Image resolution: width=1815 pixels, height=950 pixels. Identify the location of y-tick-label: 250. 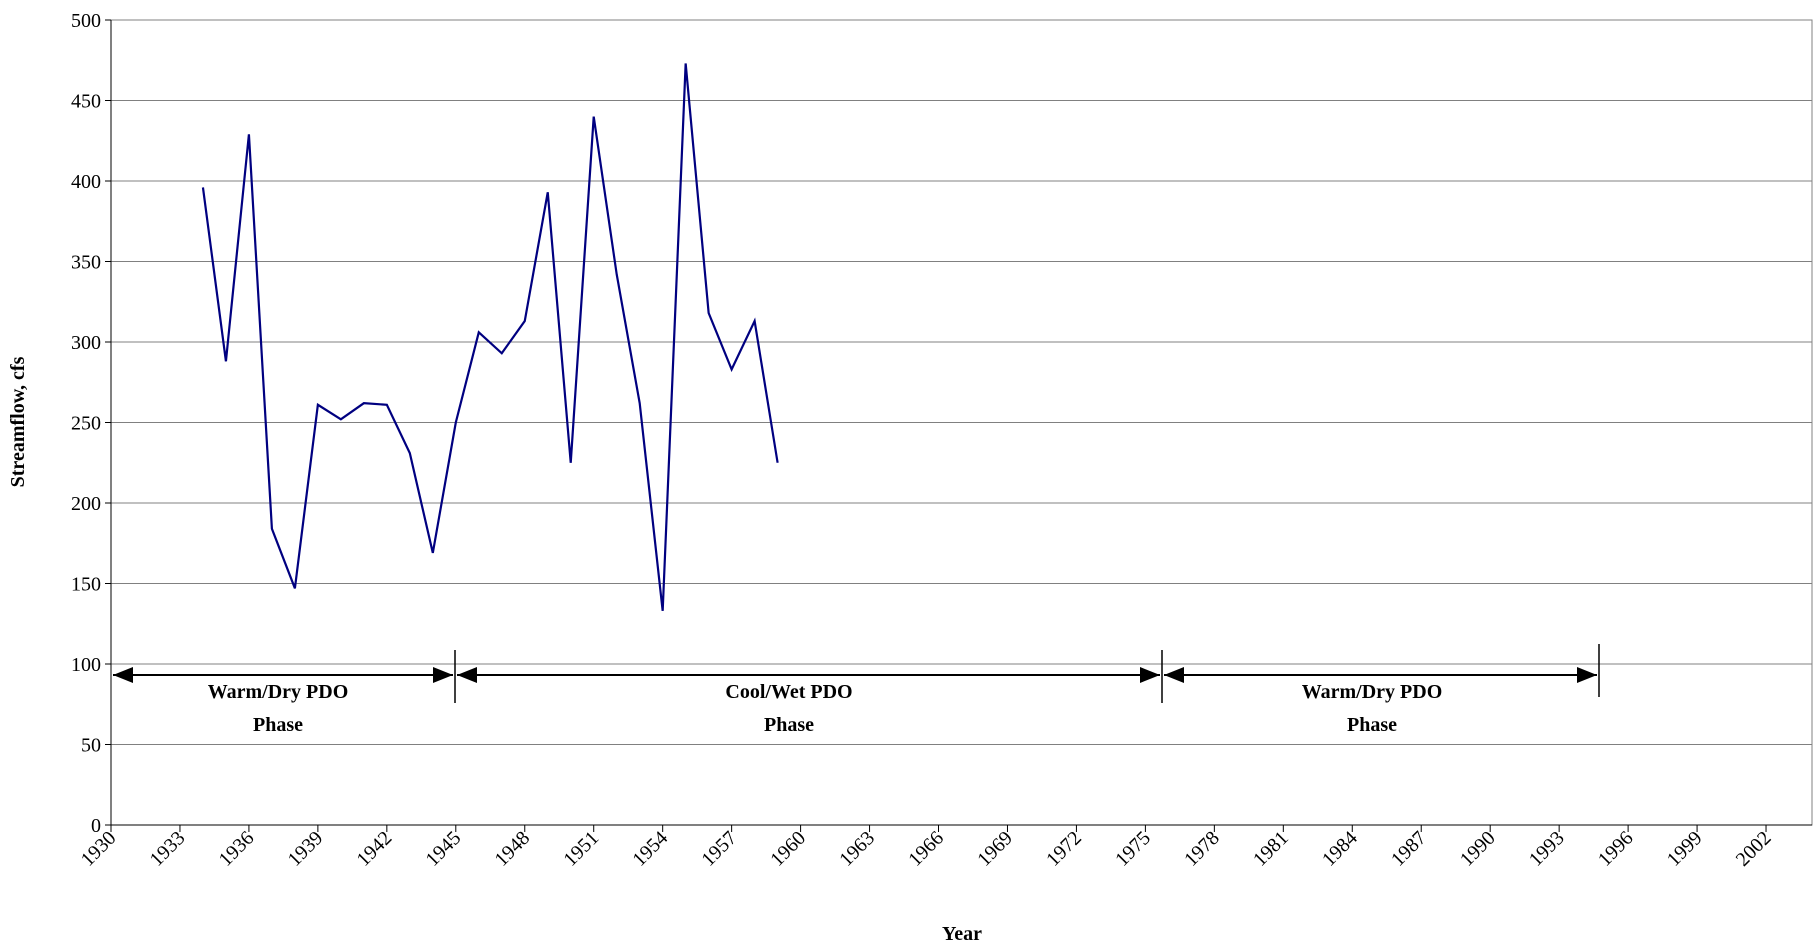
(86, 424).